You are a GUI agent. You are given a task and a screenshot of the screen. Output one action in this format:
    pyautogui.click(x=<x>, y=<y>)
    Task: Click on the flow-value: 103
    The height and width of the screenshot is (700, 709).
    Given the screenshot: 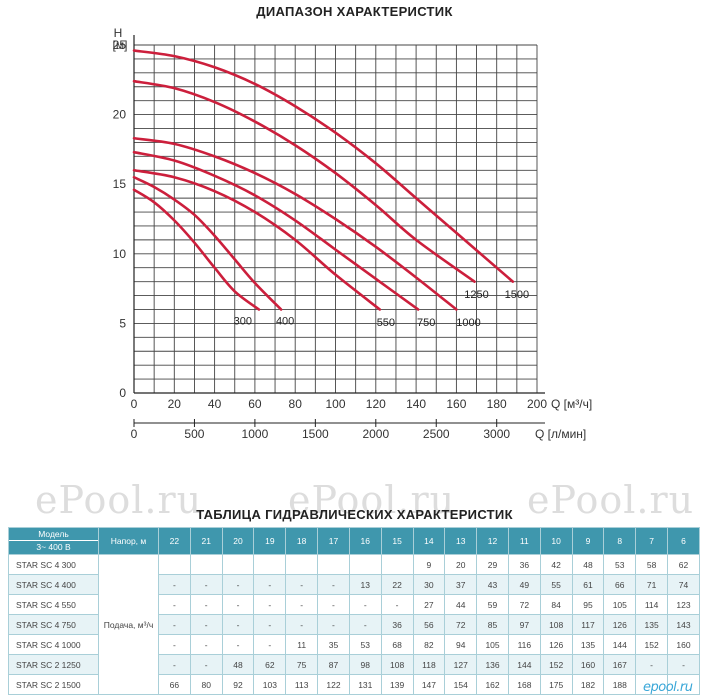 What is the action you would take?
    pyautogui.click(x=270, y=684)
    